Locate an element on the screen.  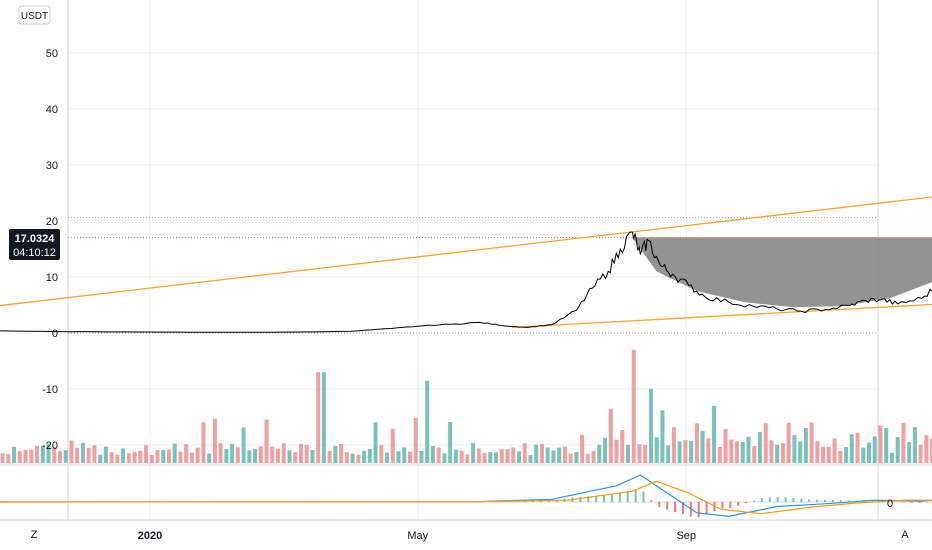
z-button-label: Z is located at coordinates (34, 535).